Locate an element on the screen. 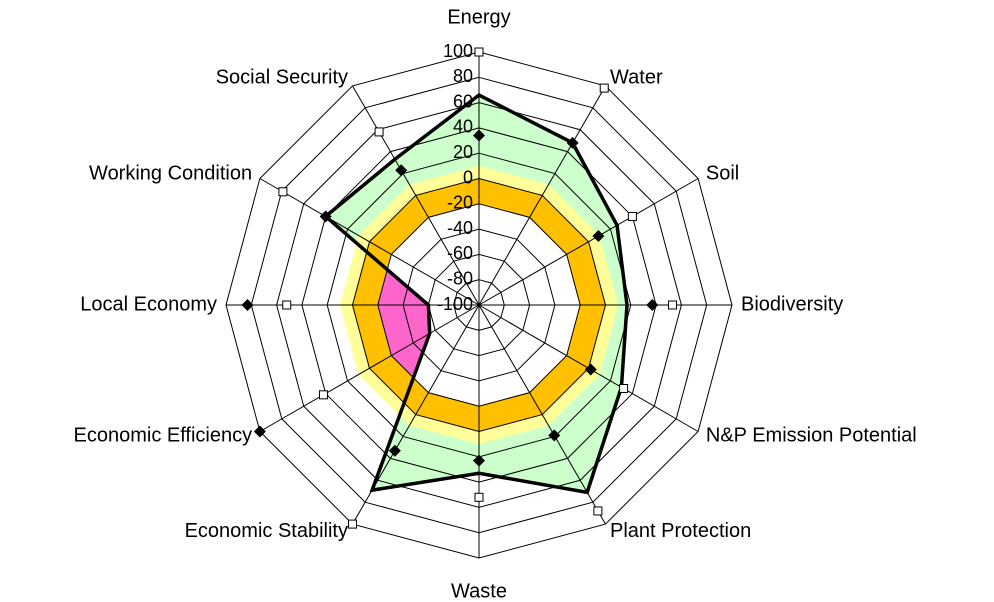 The image size is (994, 602). category-label: Economic Stability is located at coordinates (266, 531).